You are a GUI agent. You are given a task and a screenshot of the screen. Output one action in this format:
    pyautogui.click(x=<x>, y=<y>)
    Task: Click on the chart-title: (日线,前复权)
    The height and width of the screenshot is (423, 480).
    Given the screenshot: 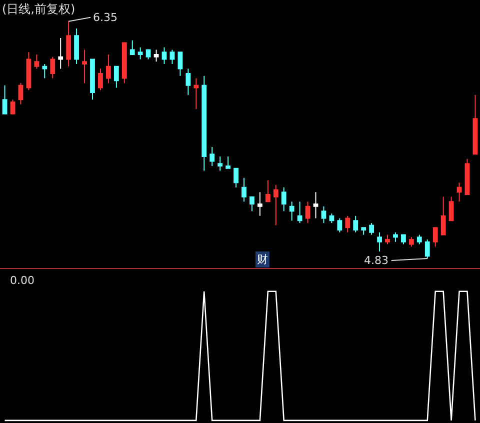 What is the action you would take?
    pyautogui.click(x=39, y=9)
    